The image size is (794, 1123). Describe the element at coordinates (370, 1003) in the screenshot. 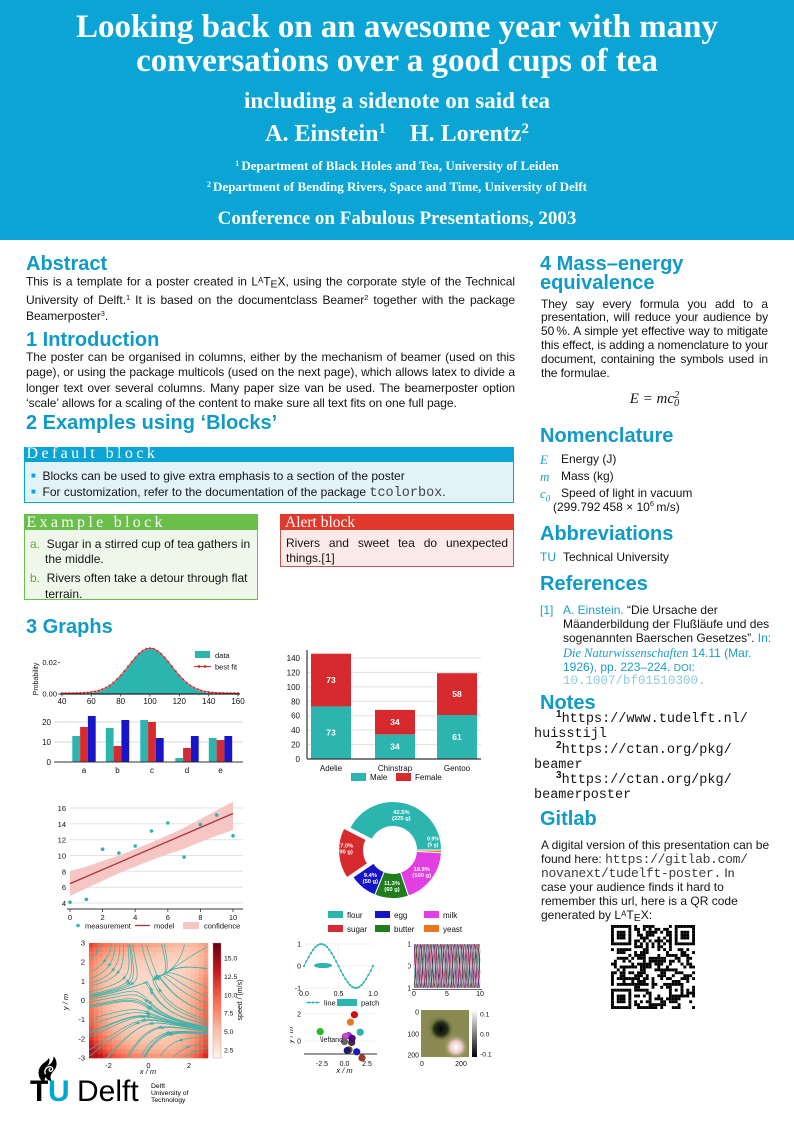

I see `svg-text: patch` at that location.